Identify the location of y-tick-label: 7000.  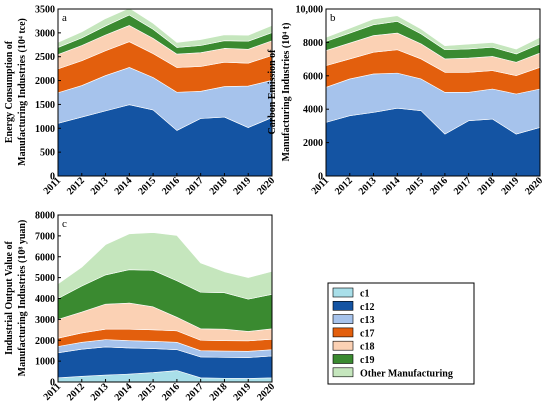
(45, 236).